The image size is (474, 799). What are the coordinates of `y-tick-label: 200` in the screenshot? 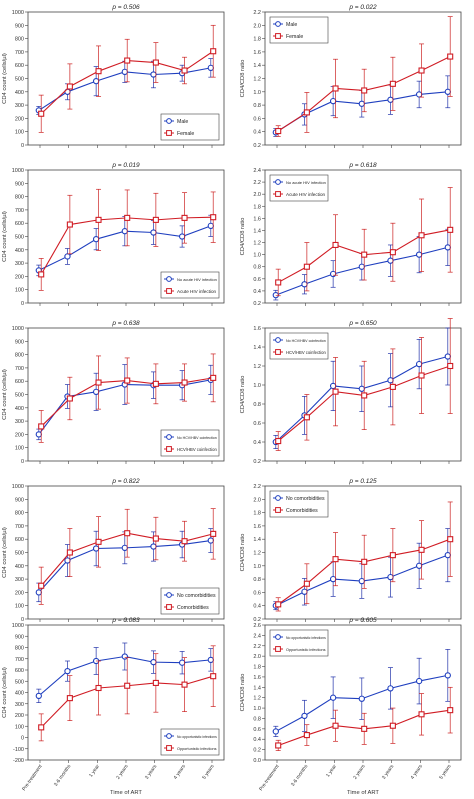 It's located at (19, 435).